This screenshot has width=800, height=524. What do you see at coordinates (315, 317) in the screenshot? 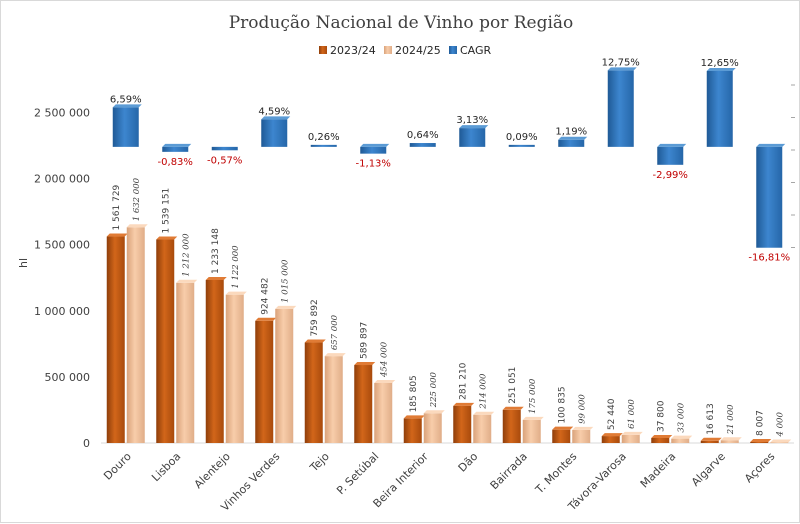
I see `data-label-2023-24: 759 892` at bounding box center [315, 317].